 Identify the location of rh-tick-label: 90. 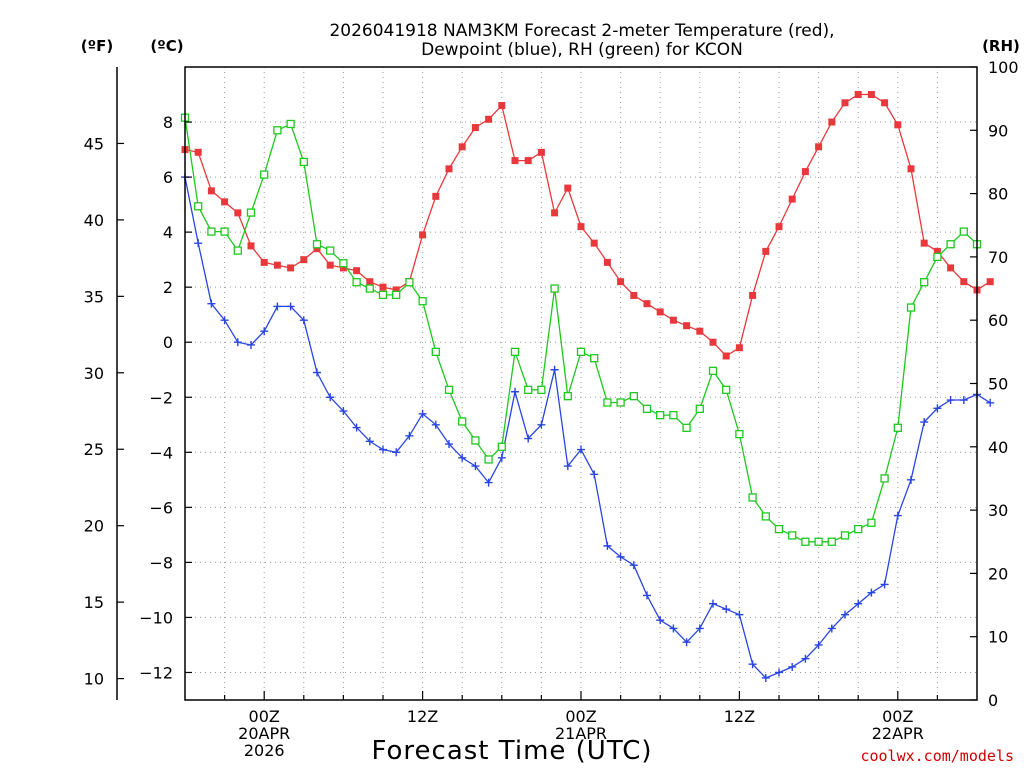
(998, 130).